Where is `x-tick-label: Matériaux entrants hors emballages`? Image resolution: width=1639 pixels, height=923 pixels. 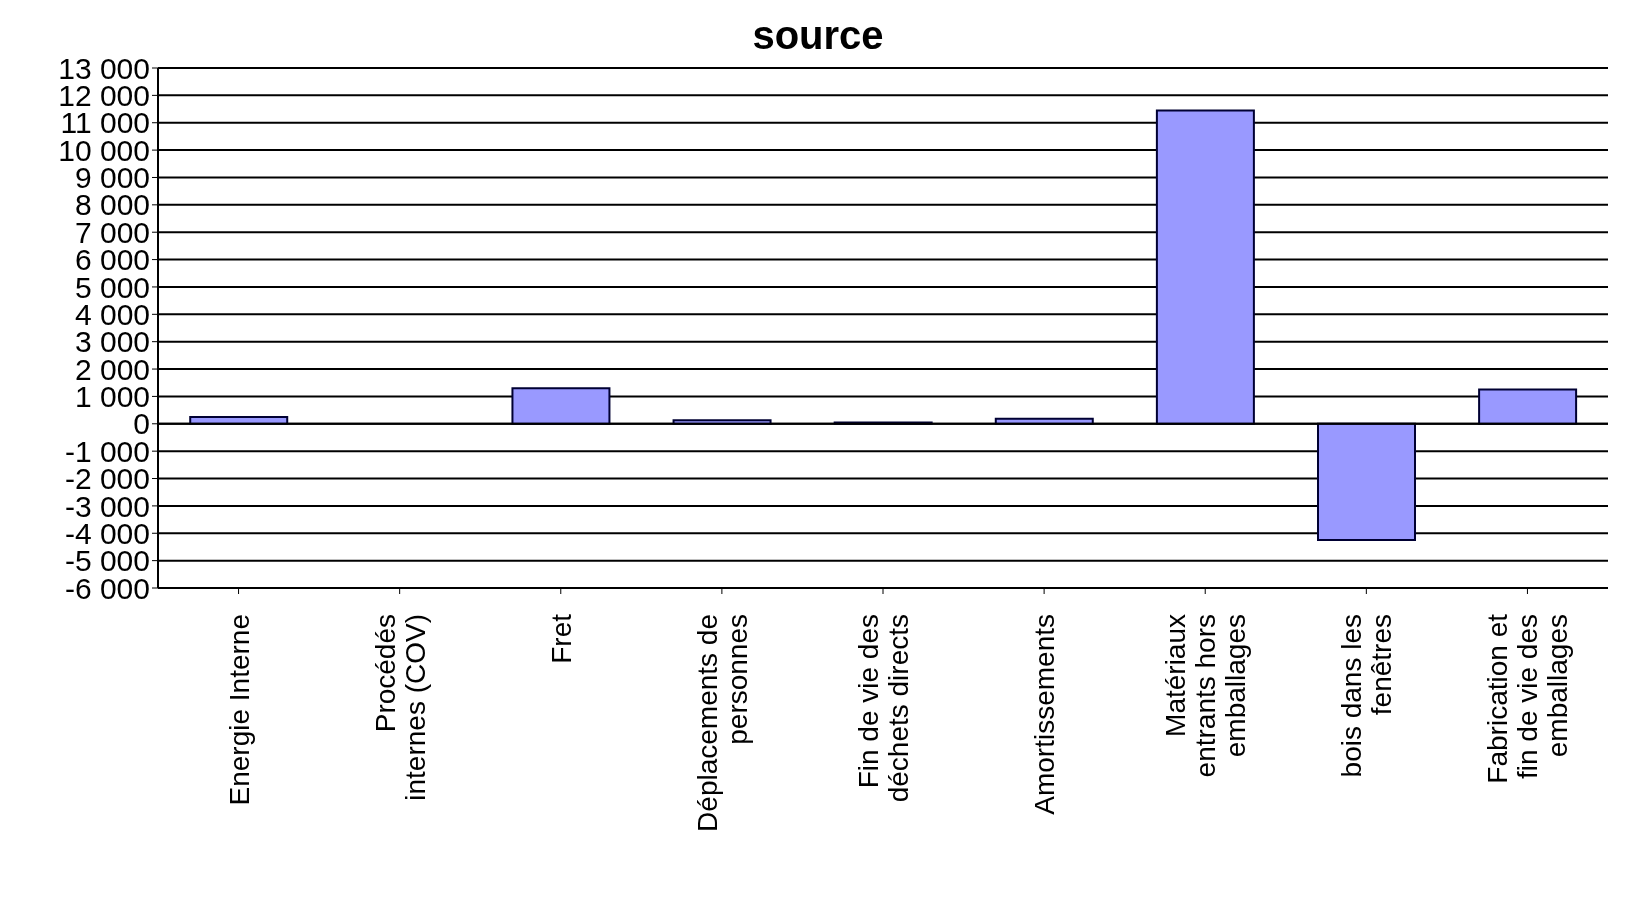
x-tick-label: Matériaux entrants hors emballages is located at coordinates (1206, 696).